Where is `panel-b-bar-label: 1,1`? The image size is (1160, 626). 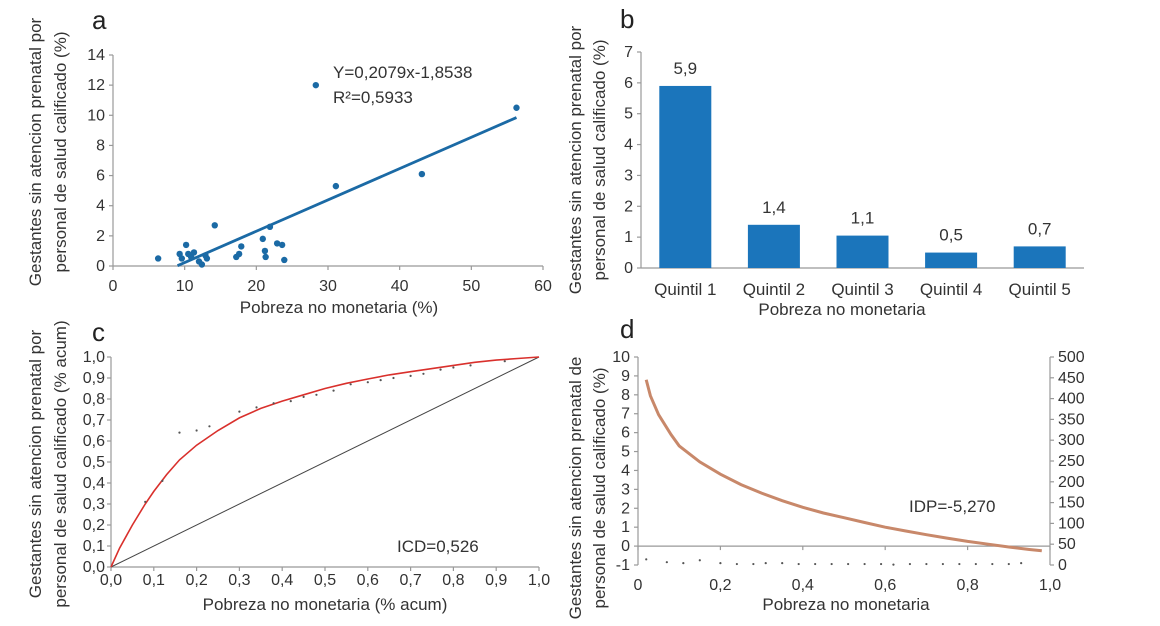
panel-b-bar-label: 1,1 is located at coordinates (863, 218).